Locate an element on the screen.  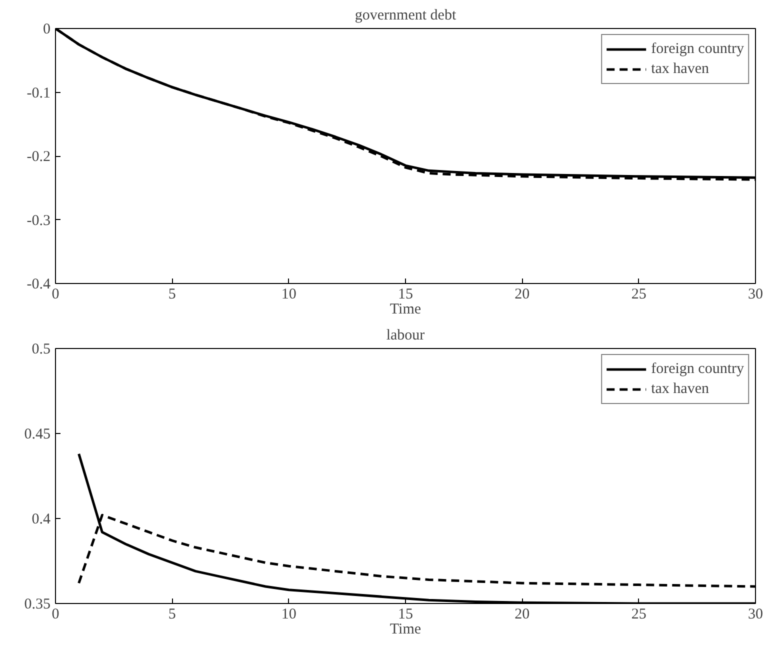
chart-title: labour is located at coordinates (405, 336).